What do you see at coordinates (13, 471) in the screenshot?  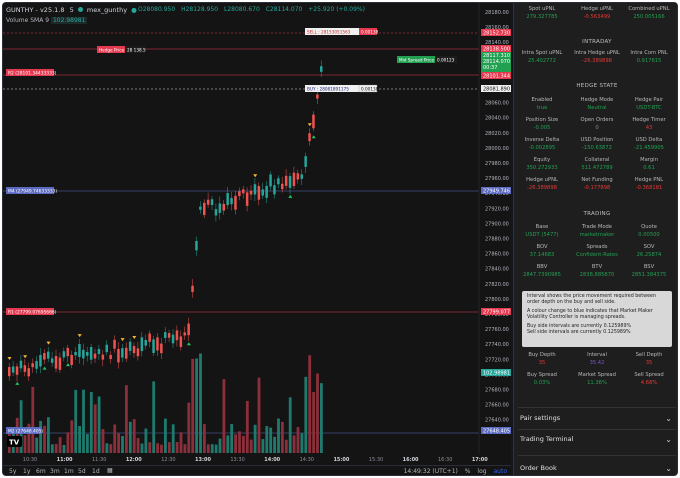 I see `range-5y: 5y` at bounding box center [13, 471].